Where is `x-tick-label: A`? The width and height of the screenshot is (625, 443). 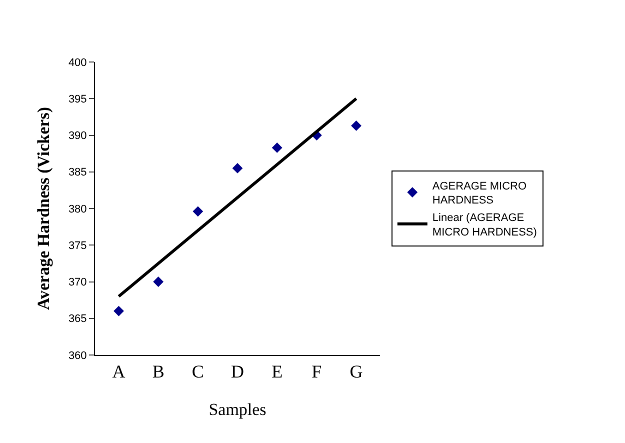 x-tick-label: A is located at coordinates (119, 372).